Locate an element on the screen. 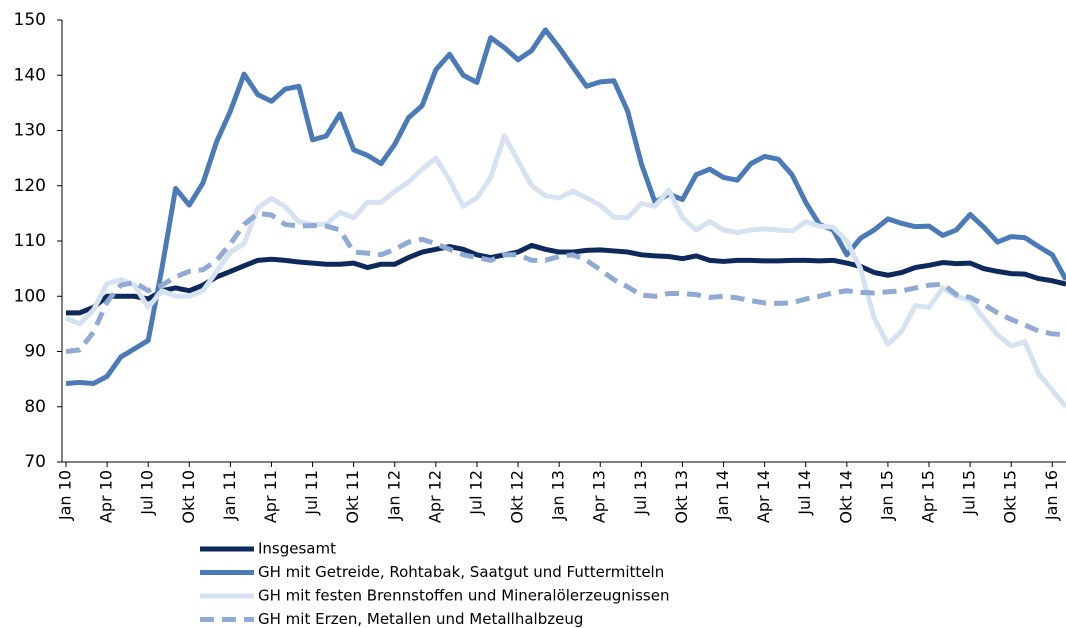  x-tick-label: Okt 15 is located at coordinates (1010, 497).